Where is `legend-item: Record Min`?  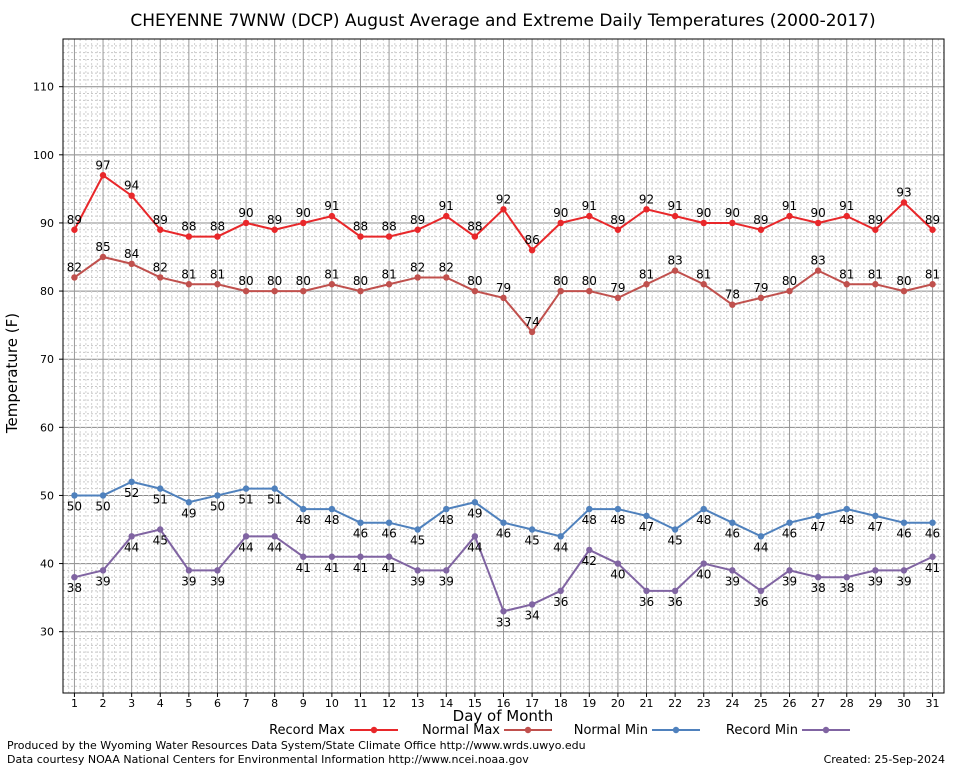
legend-item: Record Min is located at coordinates (788, 730).